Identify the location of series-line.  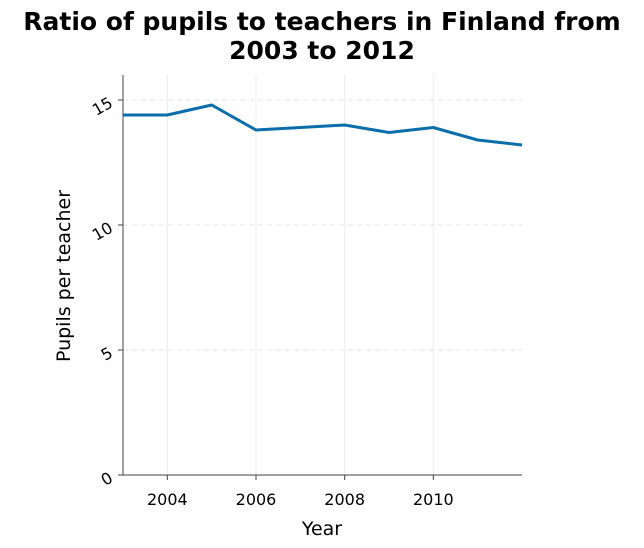
(323, 125).